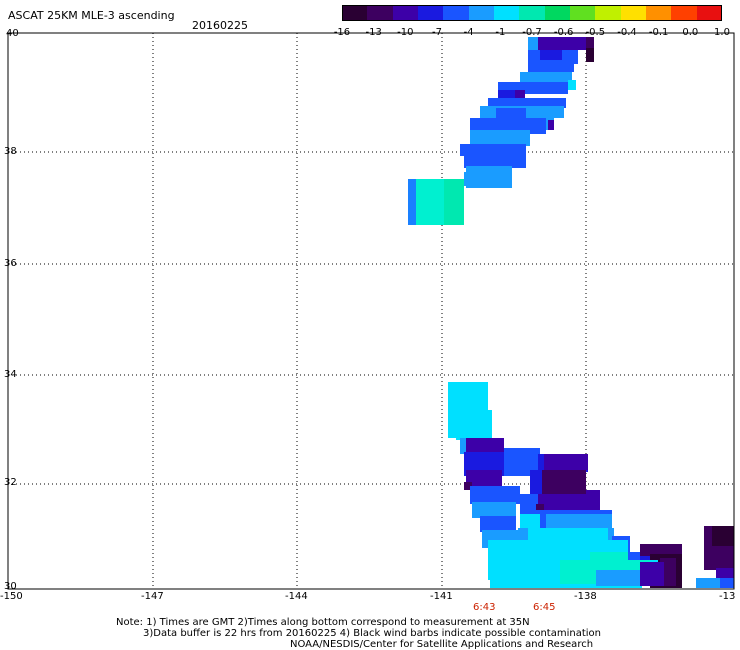 The image size is (740, 650). I want to click on colorbar-tick-label: -0.5, so click(595, 32).